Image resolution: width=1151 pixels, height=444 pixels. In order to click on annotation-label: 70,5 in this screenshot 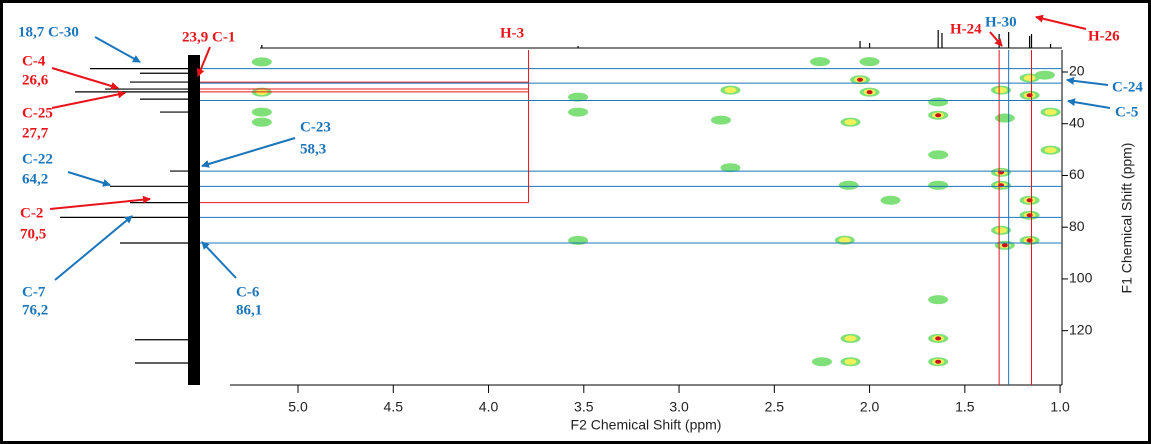, I will do `click(33, 234)`.